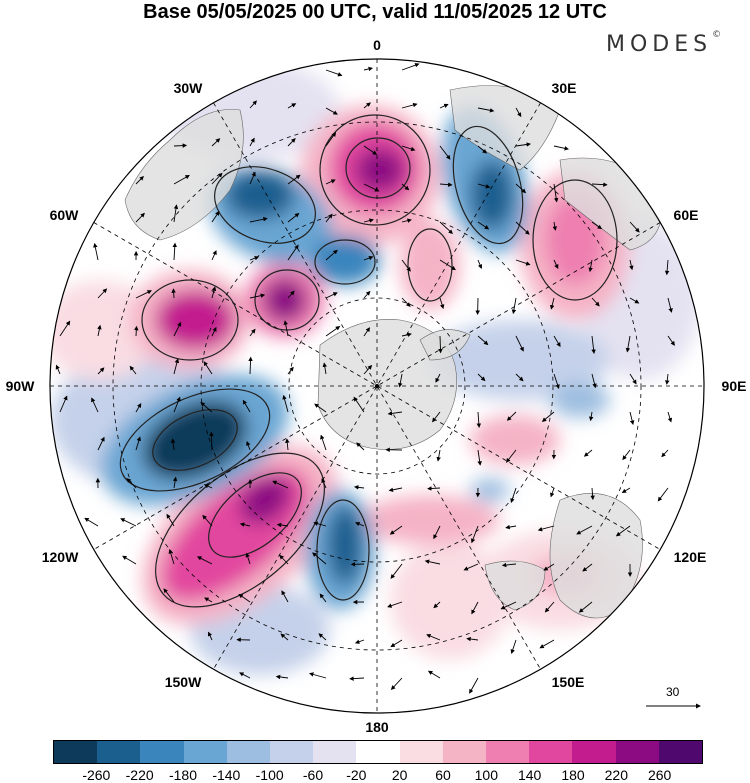 The height and width of the screenshot is (783, 750). What do you see at coordinates (20, 386) in the screenshot?
I see `lon-label-90w: 90W` at bounding box center [20, 386].